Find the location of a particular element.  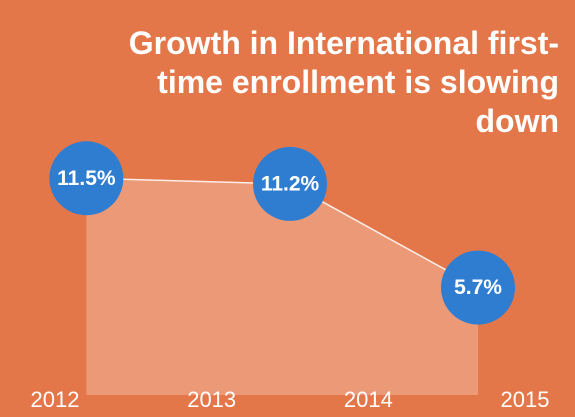

data-label: 5.7% is located at coordinates (478, 287).